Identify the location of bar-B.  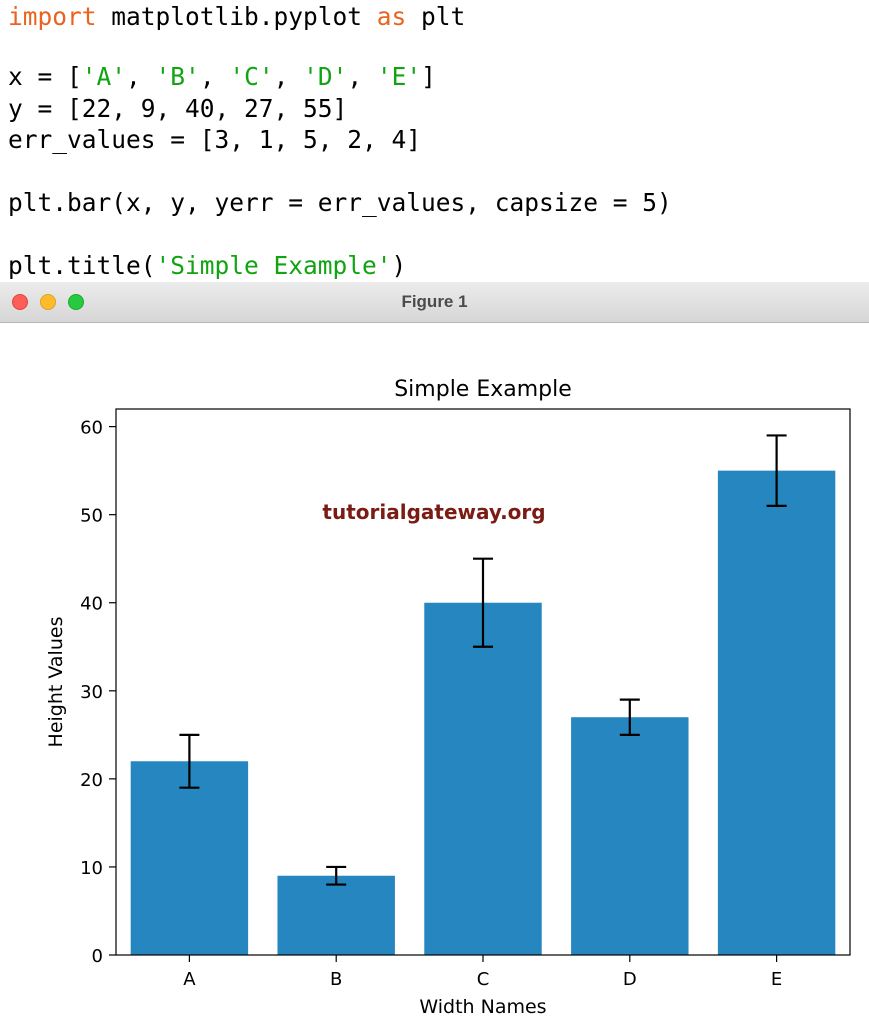
(336, 915).